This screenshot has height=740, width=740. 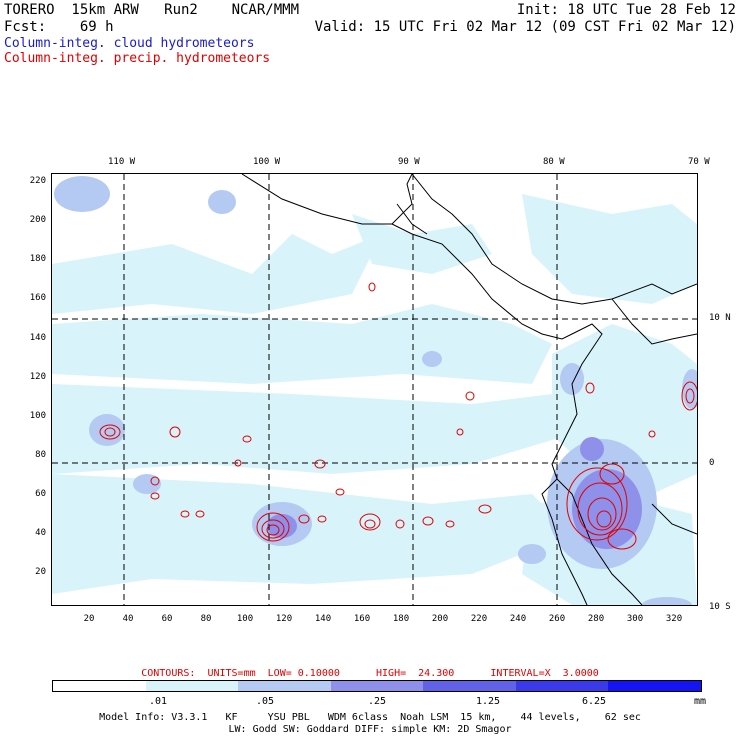 What do you see at coordinates (96, 27) in the screenshot?
I see `fcst-hours: 69 h` at bounding box center [96, 27].